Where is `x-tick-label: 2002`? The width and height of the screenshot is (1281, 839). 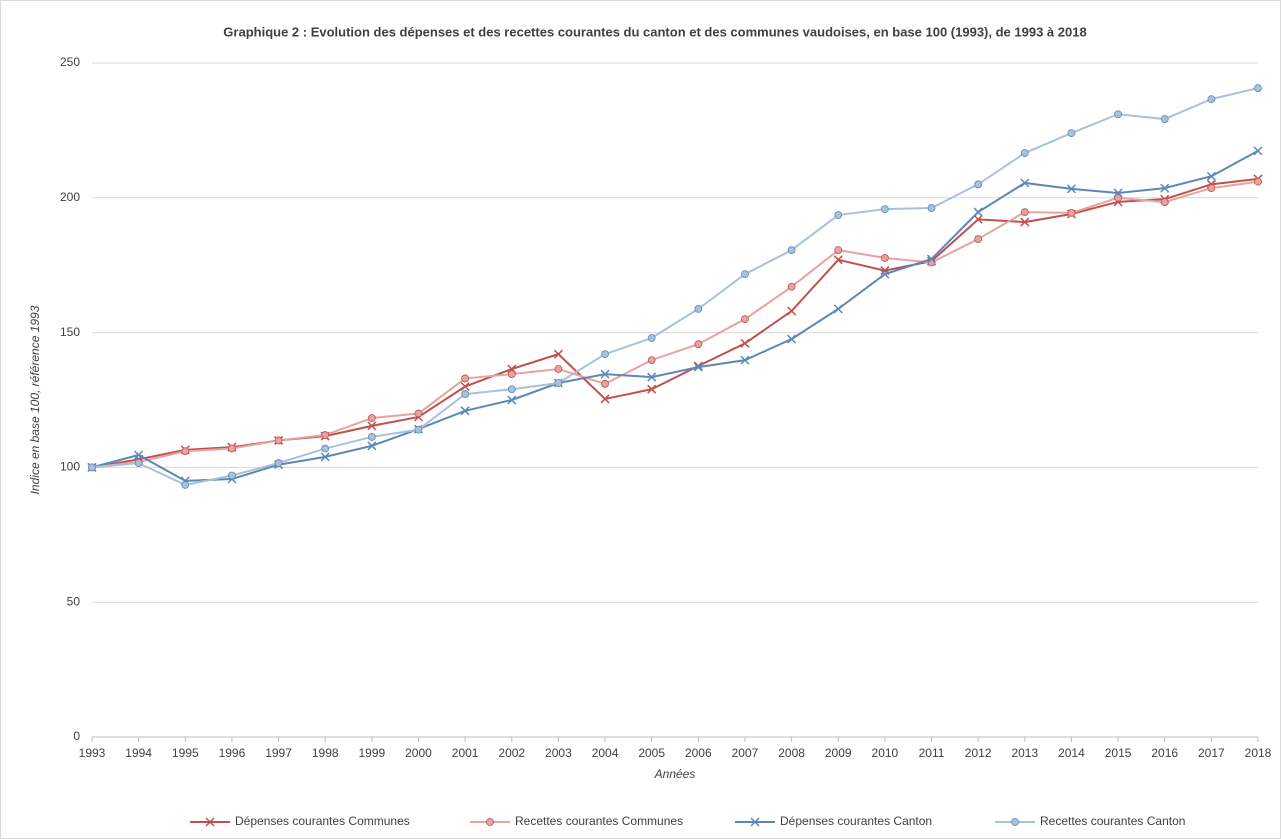 x-tick-label: 2002 is located at coordinates (511, 753).